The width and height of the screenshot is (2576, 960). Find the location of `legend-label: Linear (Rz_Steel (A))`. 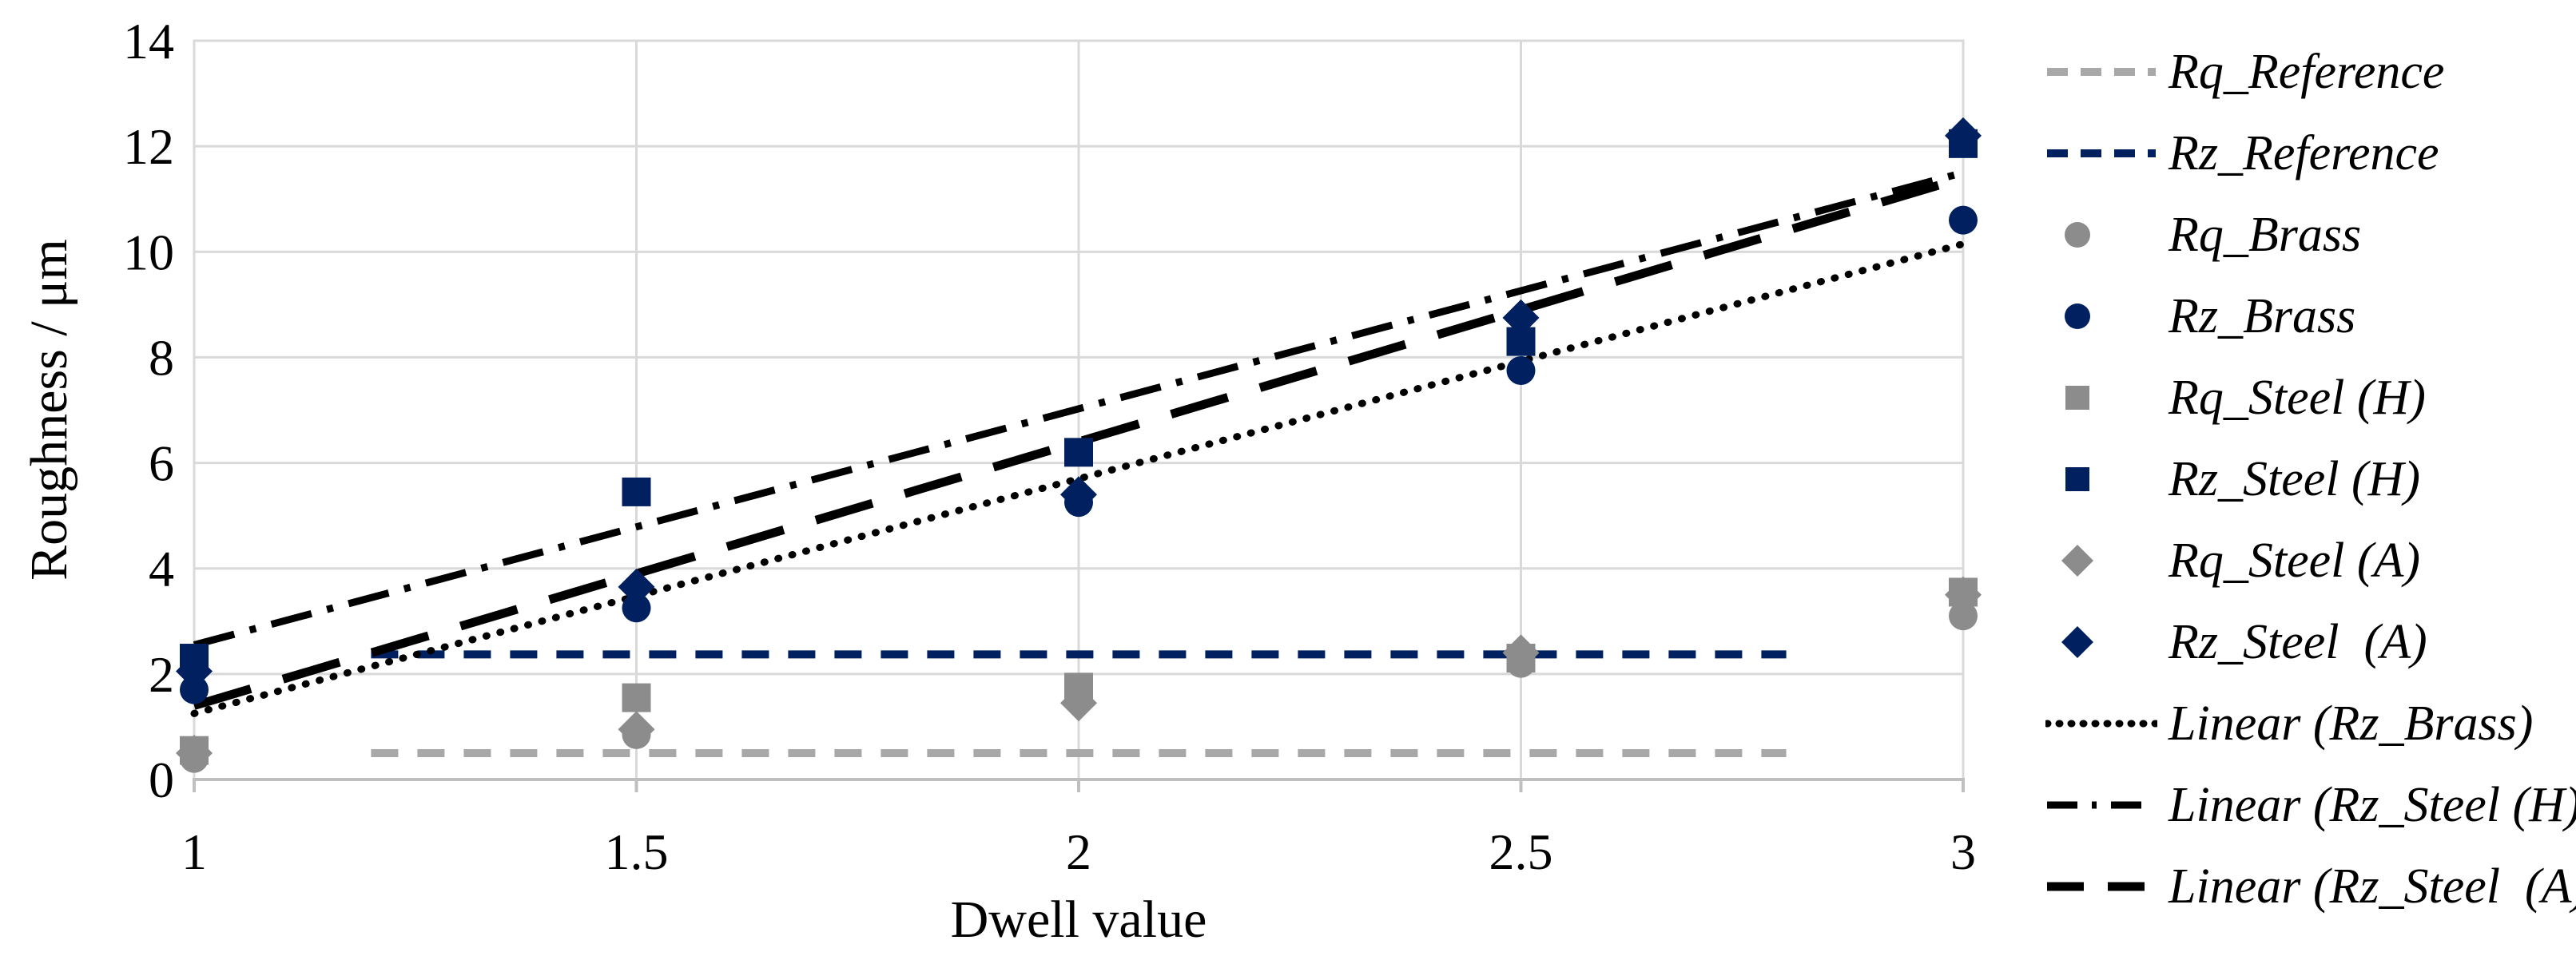

legend-label: Linear (Rz_Steel (A)) is located at coordinates (2372, 887).